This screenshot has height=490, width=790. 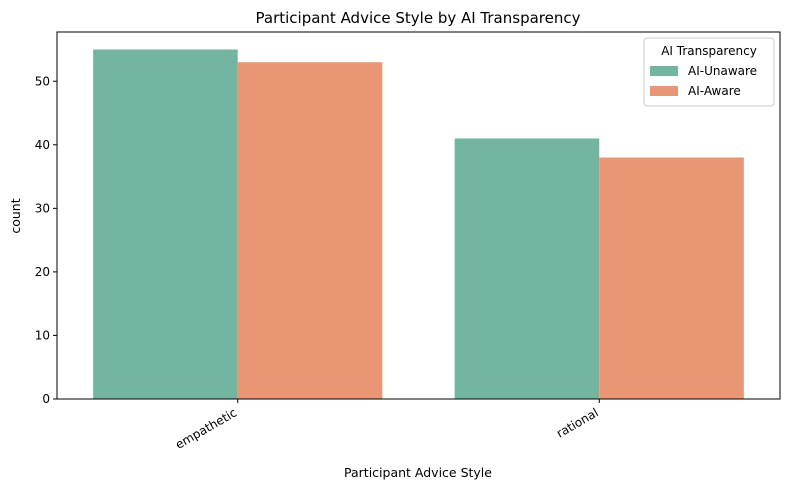 What do you see at coordinates (709, 51) in the screenshot?
I see `legend-title: AI Transparency` at bounding box center [709, 51].